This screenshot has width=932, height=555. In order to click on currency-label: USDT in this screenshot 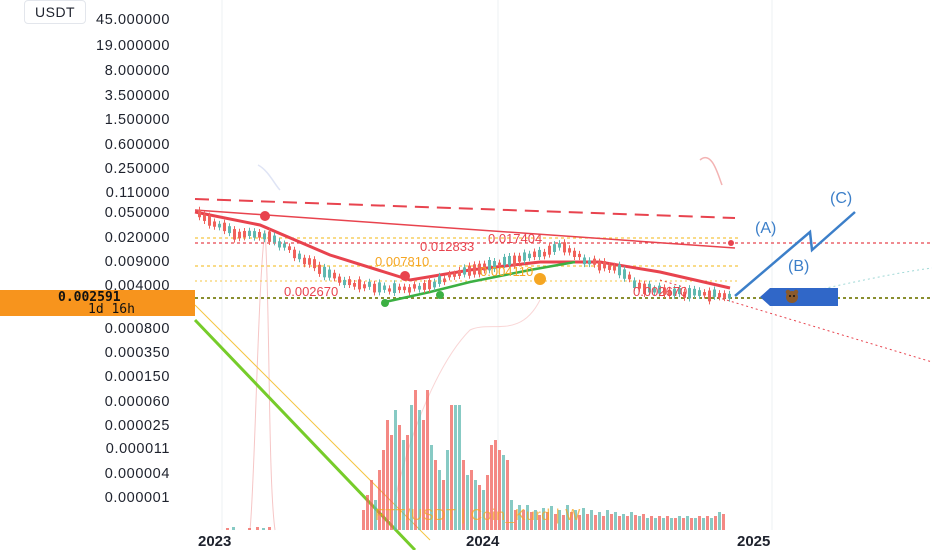, I will do `click(55, 12)`.